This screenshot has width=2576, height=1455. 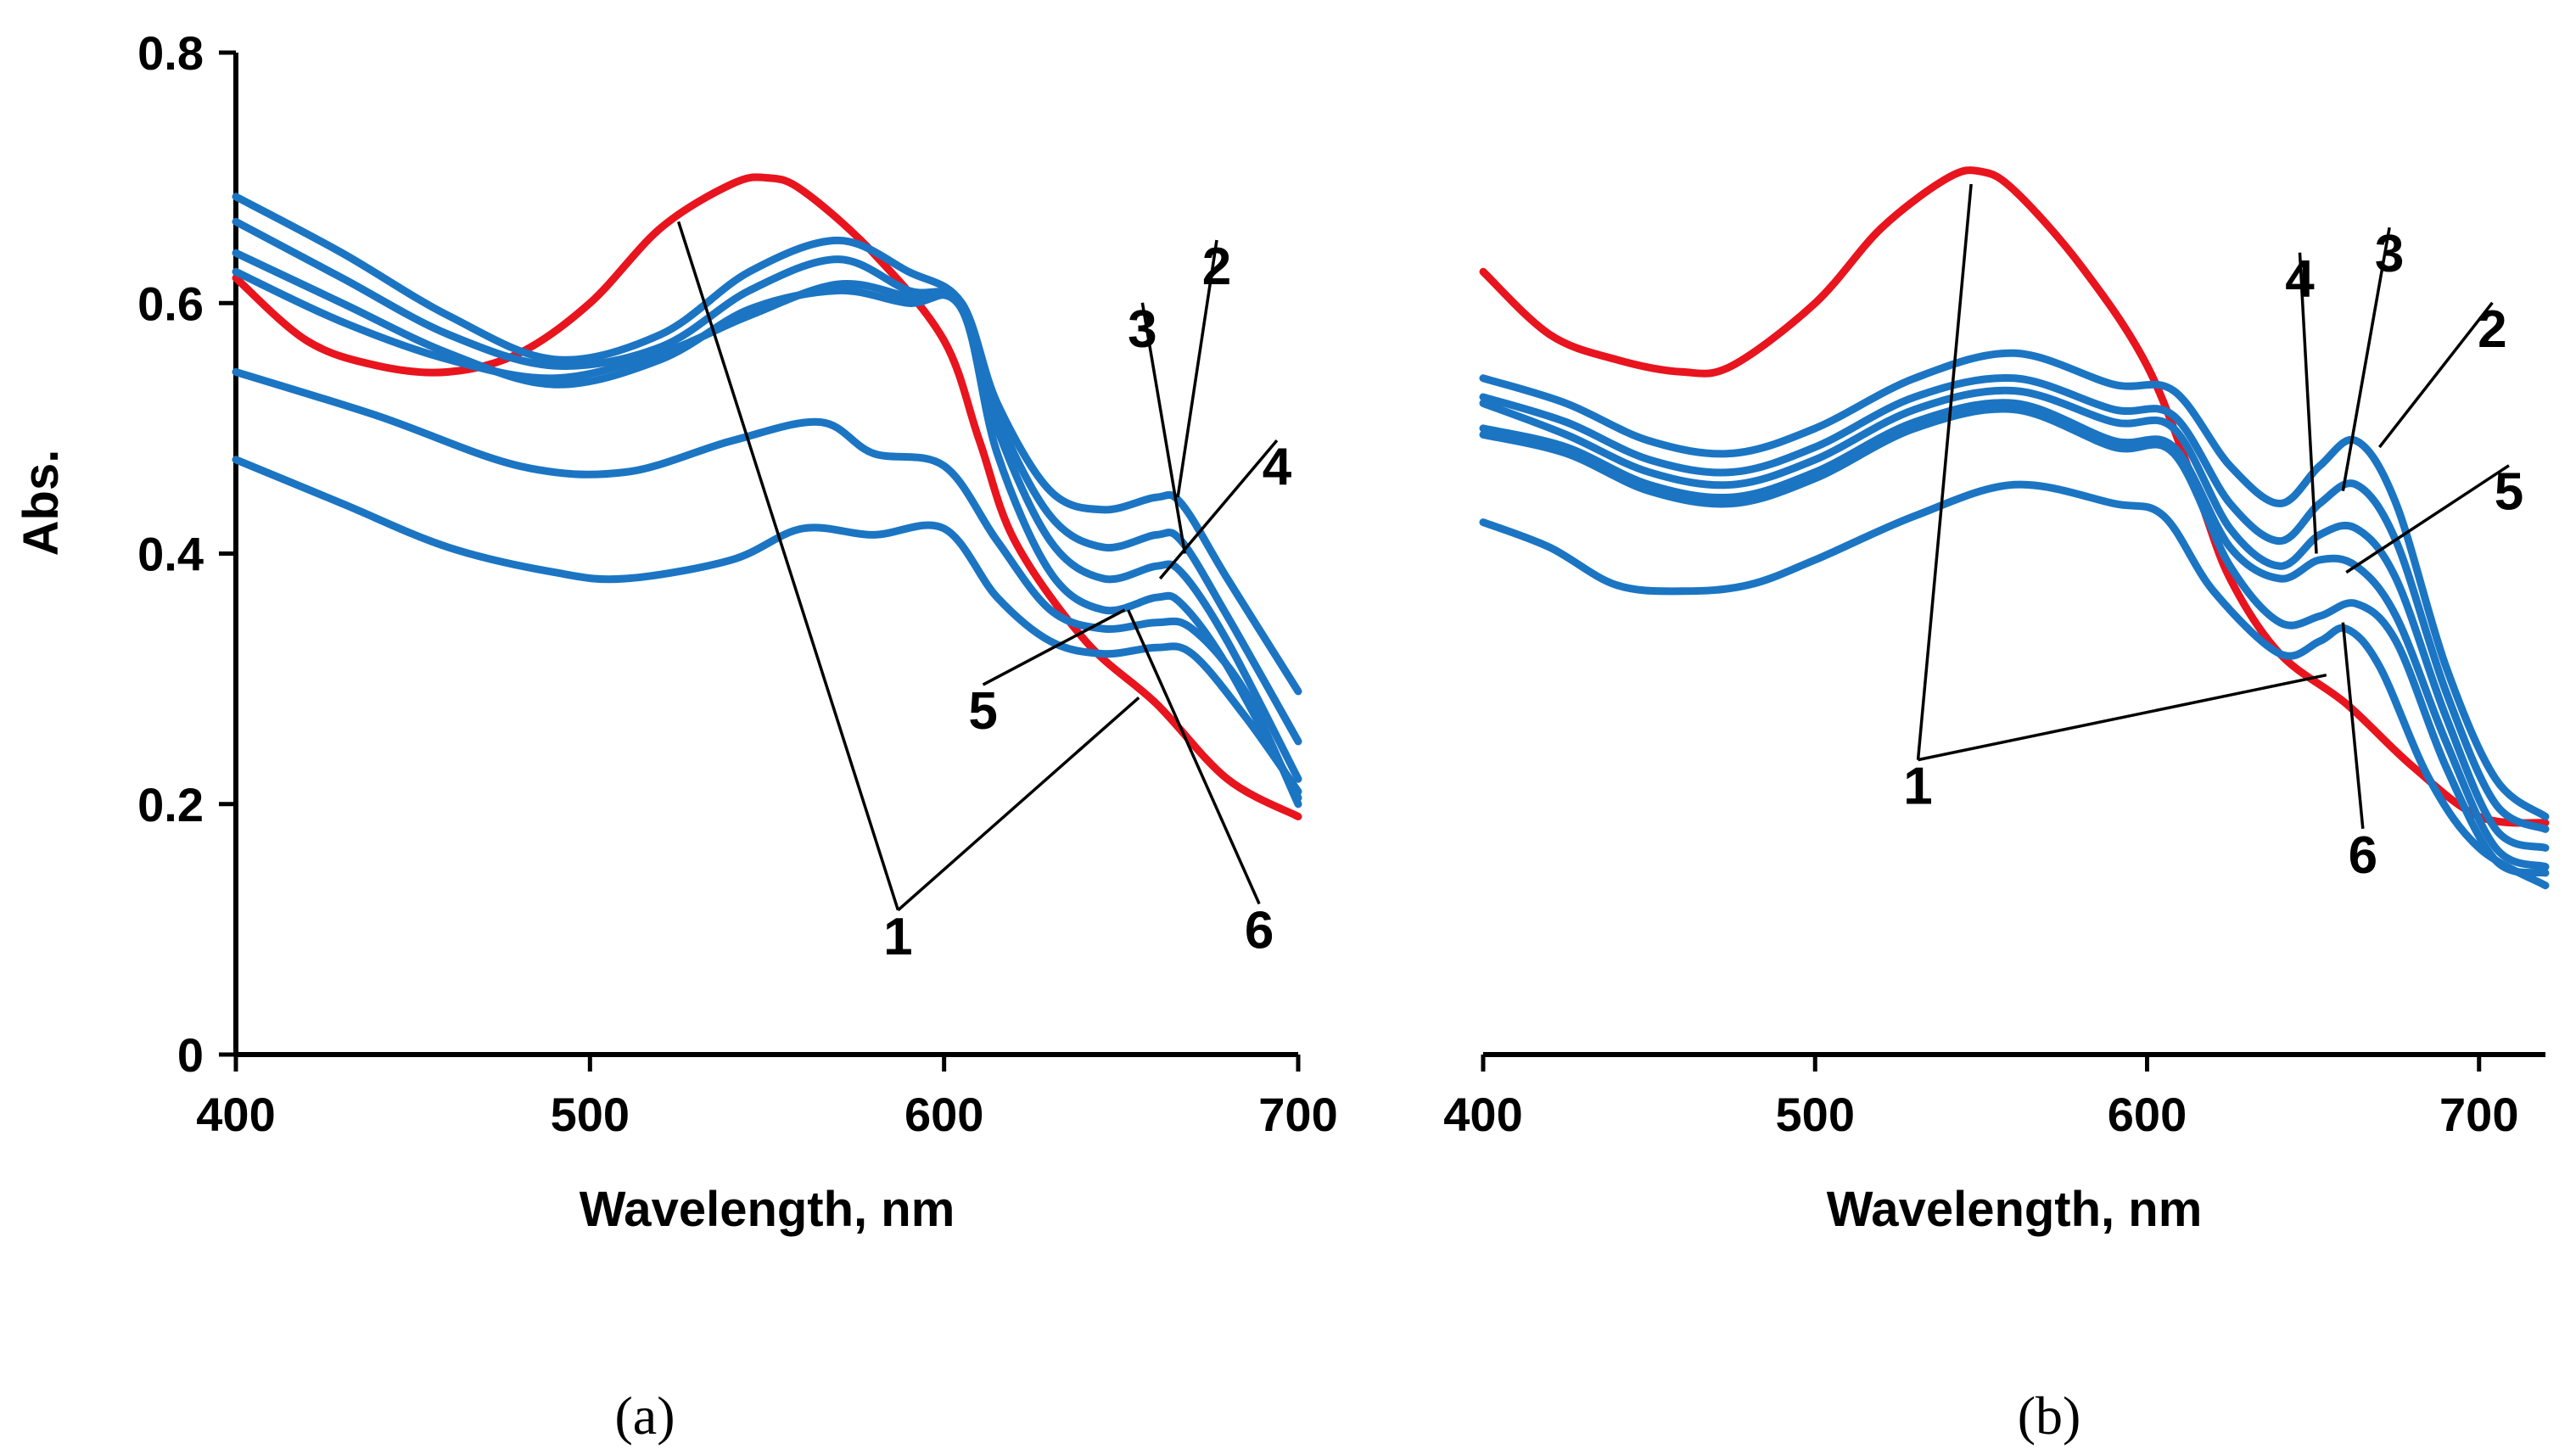 I want to click on panel-label: (b), so click(x=2050, y=1415).